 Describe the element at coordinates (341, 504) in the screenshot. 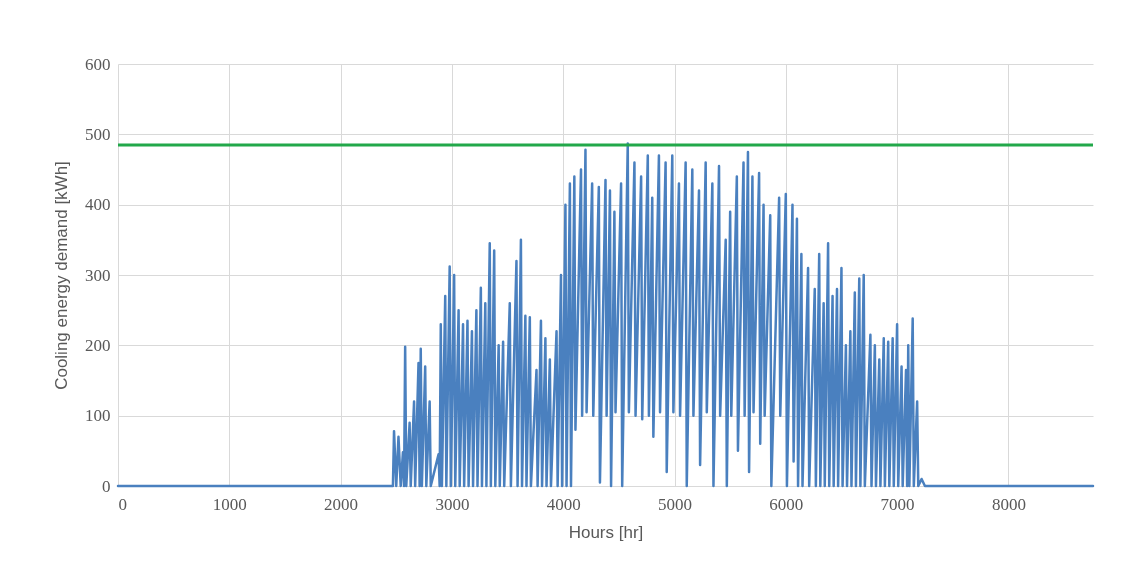

I see `x-tick-label: 2000` at that location.